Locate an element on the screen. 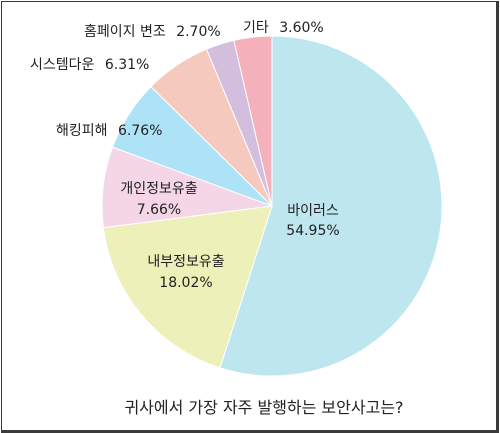 This screenshot has height=433, width=500. label-homepage: 홈페이지 변조 2.70% is located at coordinates (152, 32).